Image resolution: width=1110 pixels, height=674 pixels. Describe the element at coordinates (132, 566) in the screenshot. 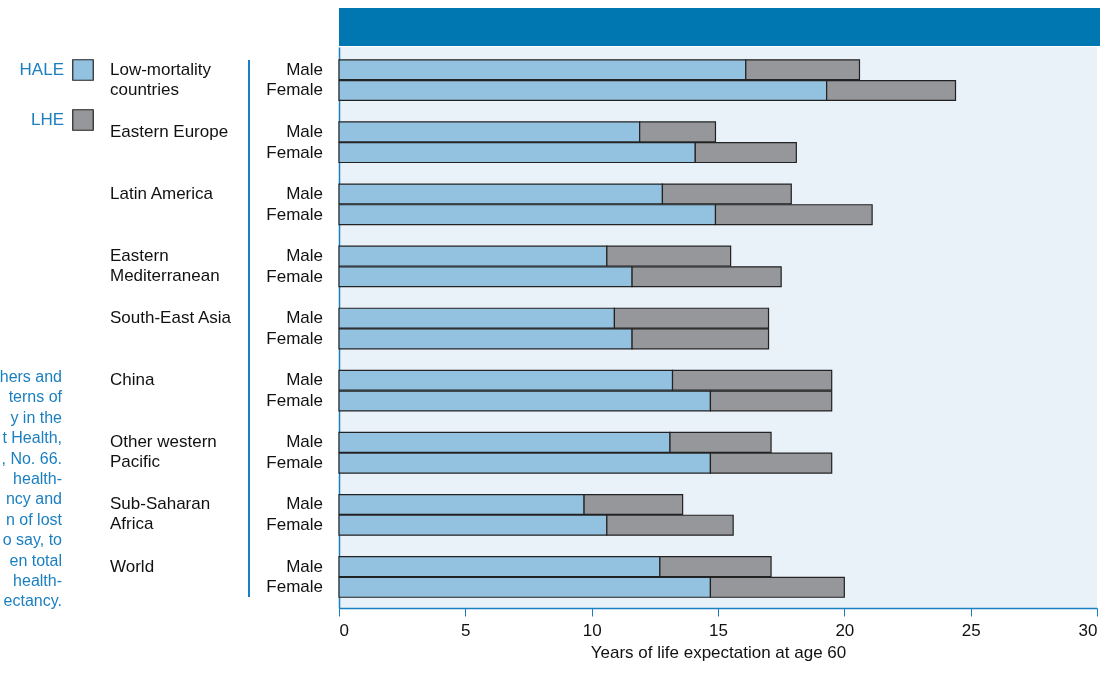

I see `text: World` at that location.